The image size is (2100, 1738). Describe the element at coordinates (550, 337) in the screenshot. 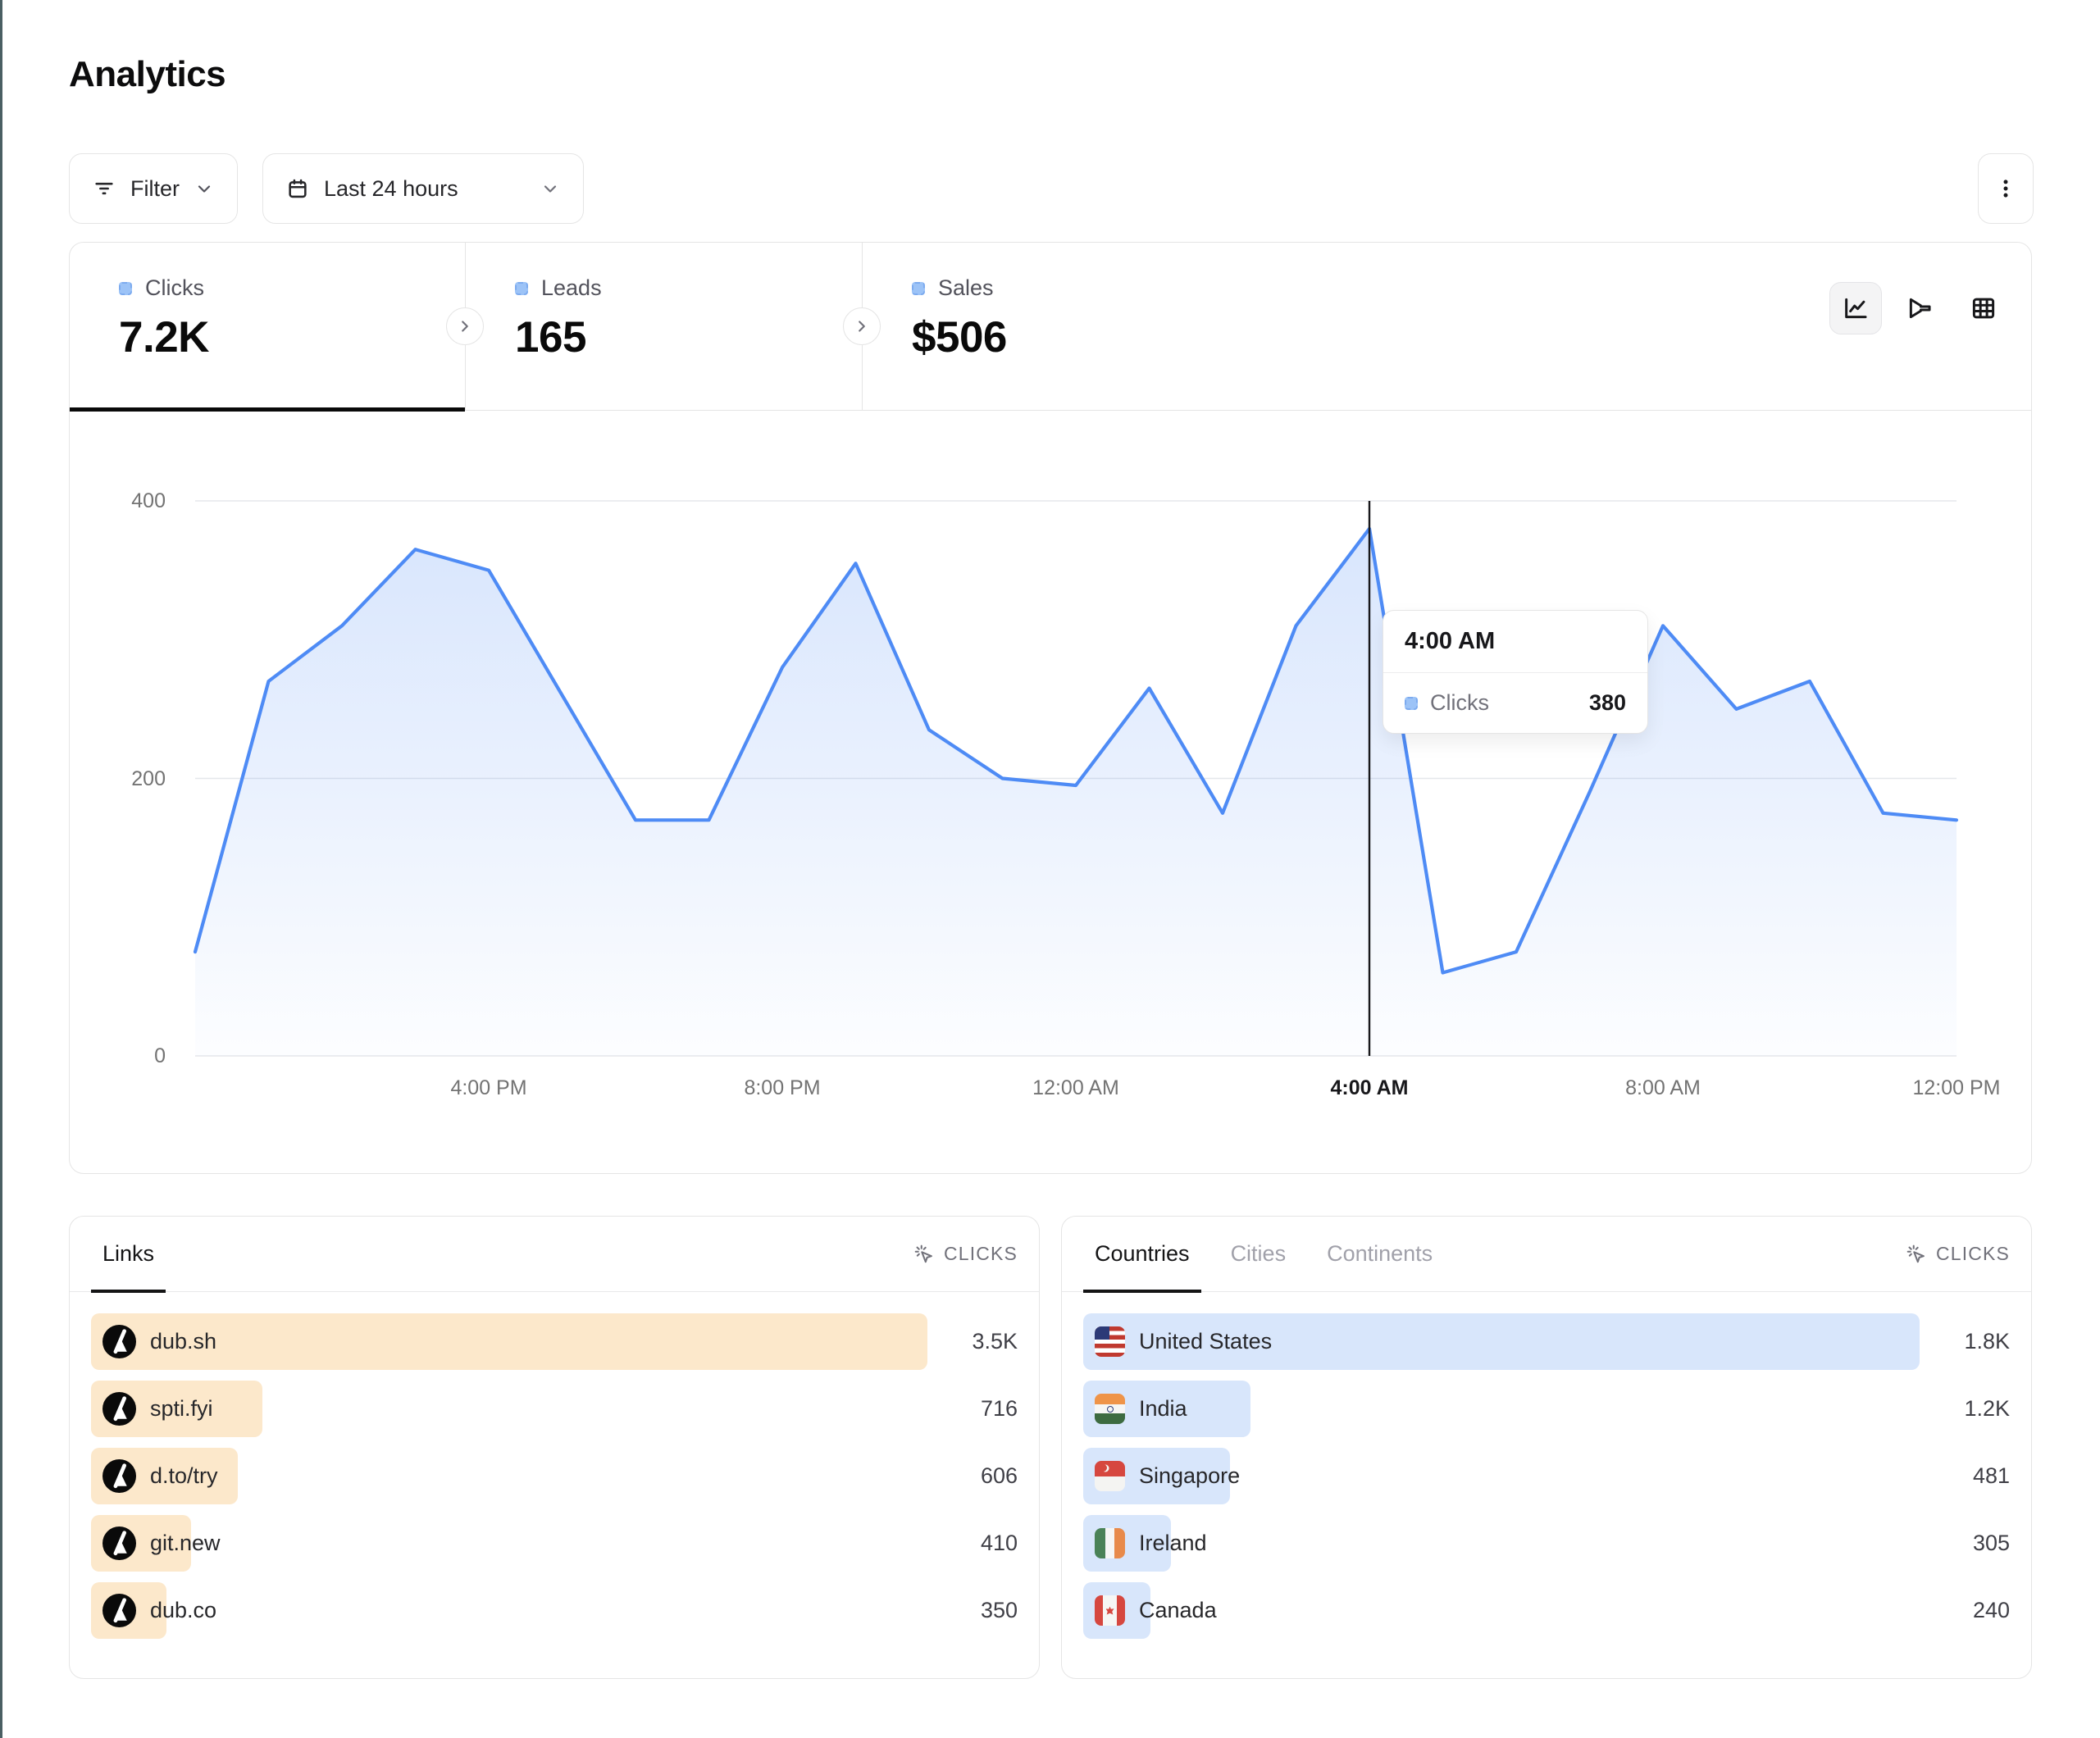

I see `stat-value: 165` at that location.